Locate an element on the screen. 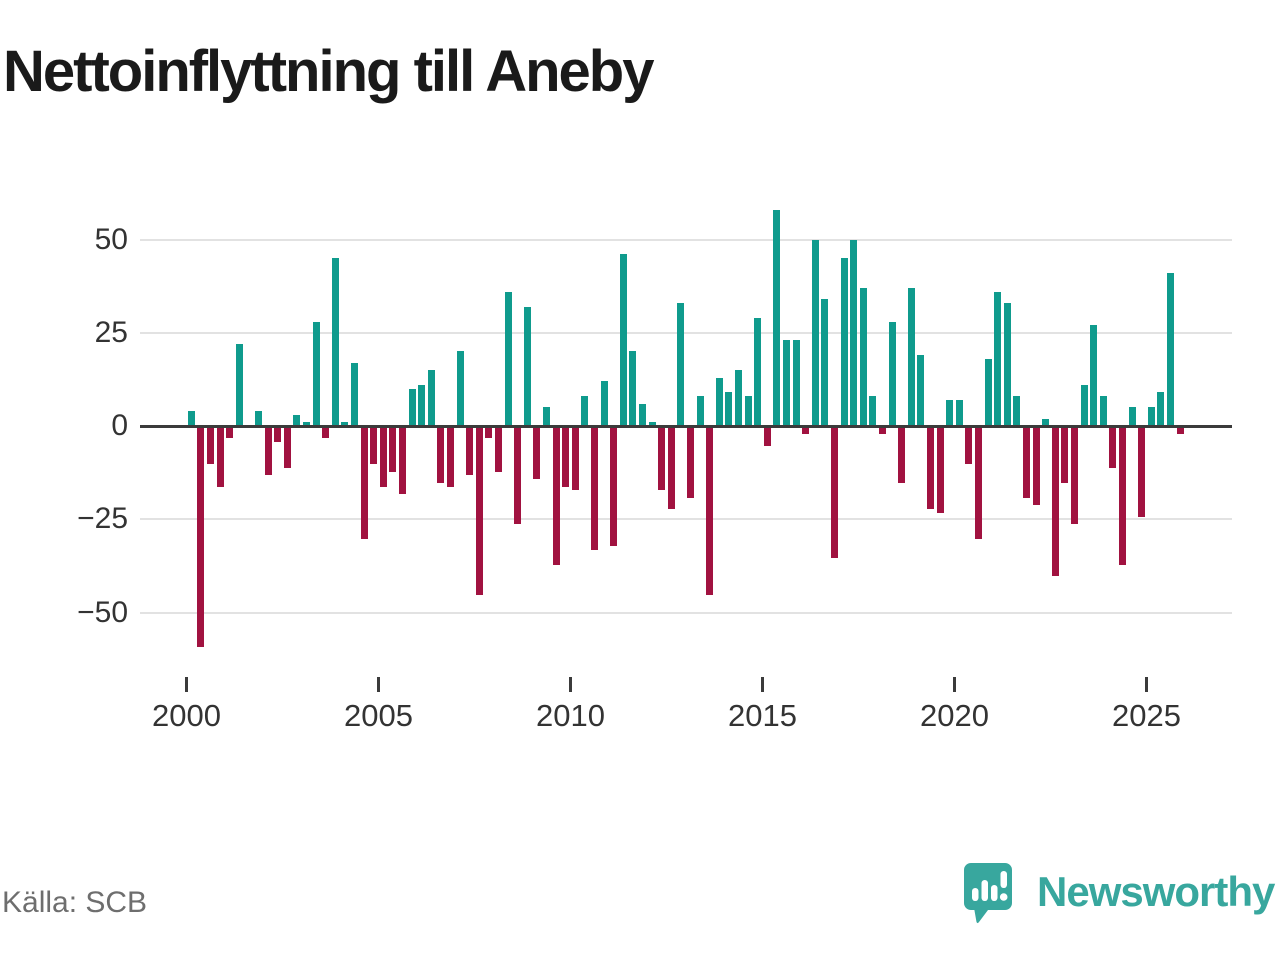 This screenshot has height=960, width=1280. page-title: Nettoinflyttning till Aneby is located at coordinates (328, 71).